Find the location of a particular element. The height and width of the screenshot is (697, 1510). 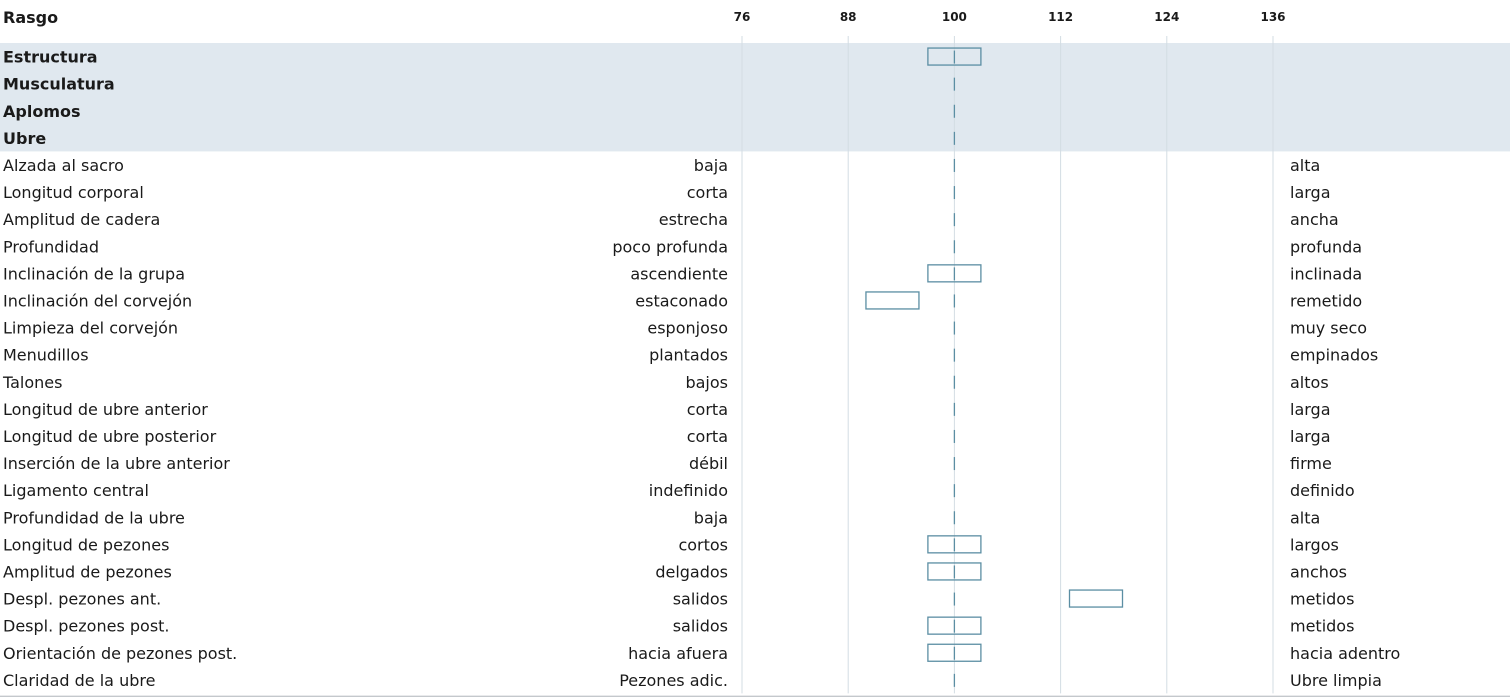

high-descriptor: ancha is located at coordinates (1314, 219).